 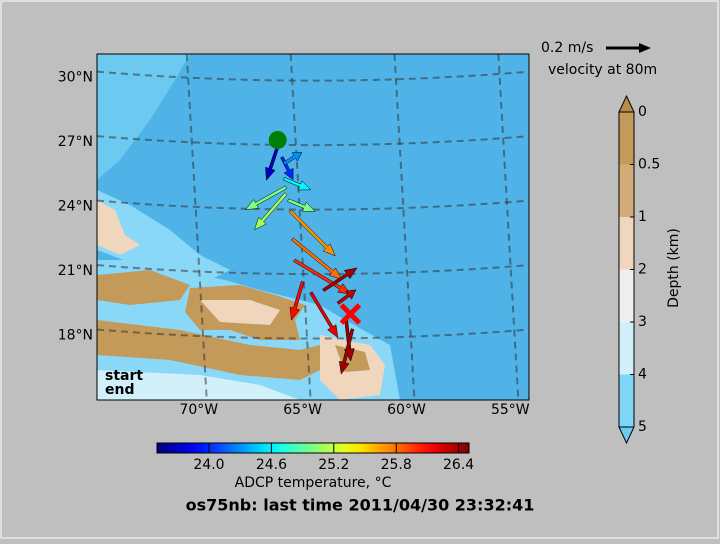 What do you see at coordinates (75, 336) in the screenshot?
I see `y-tick-label: 18°N` at bounding box center [75, 336].